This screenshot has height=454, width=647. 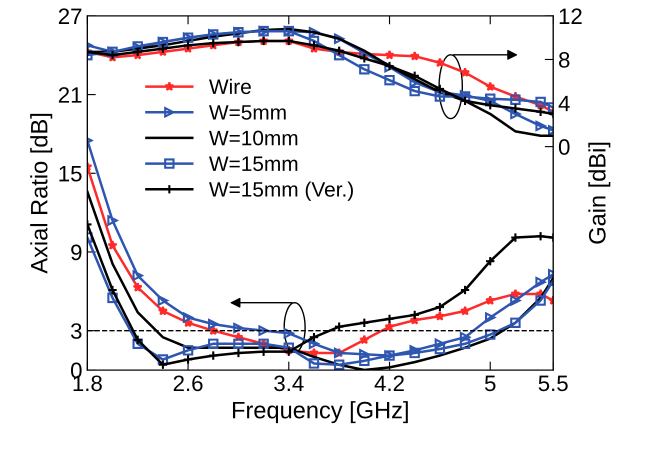 What do you see at coordinates (70, 16) in the screenshot?
I see `y-tick-label: 27` at bounding box center [70, 16].